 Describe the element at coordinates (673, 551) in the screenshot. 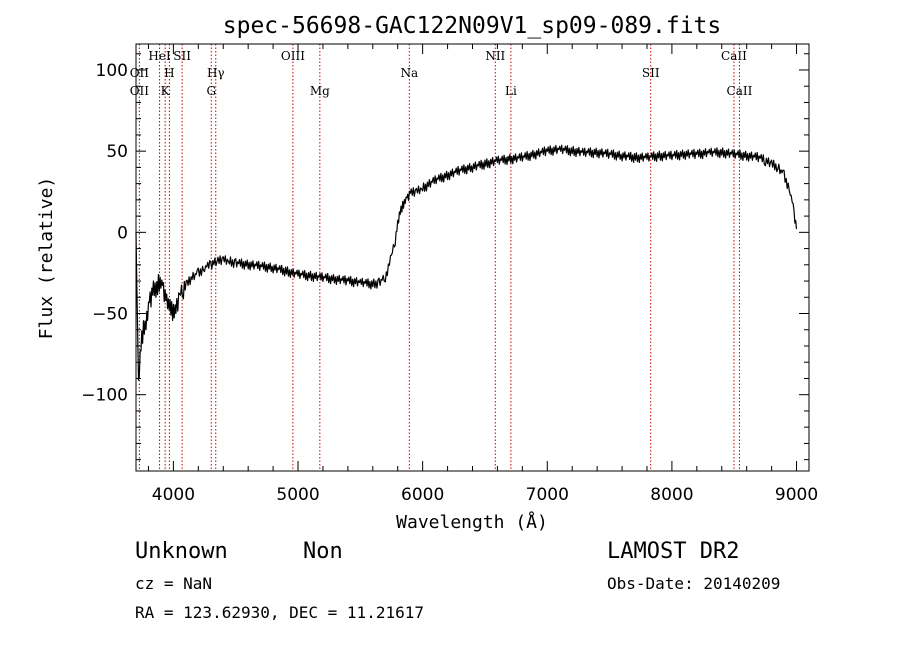

I see `survey-name: LAMOST DR2` at that location.